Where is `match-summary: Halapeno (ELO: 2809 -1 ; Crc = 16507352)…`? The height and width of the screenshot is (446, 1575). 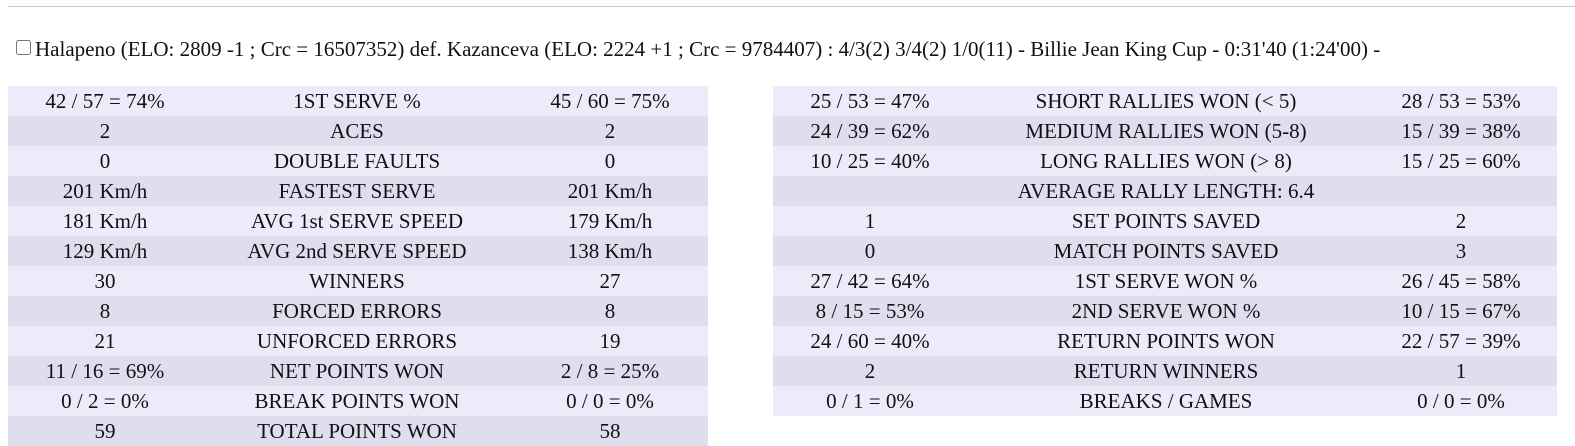 match-summary: Halapeno (ELO: 2809 -1 ; Crc = 16507352)… is located at coordinates (708, 49).